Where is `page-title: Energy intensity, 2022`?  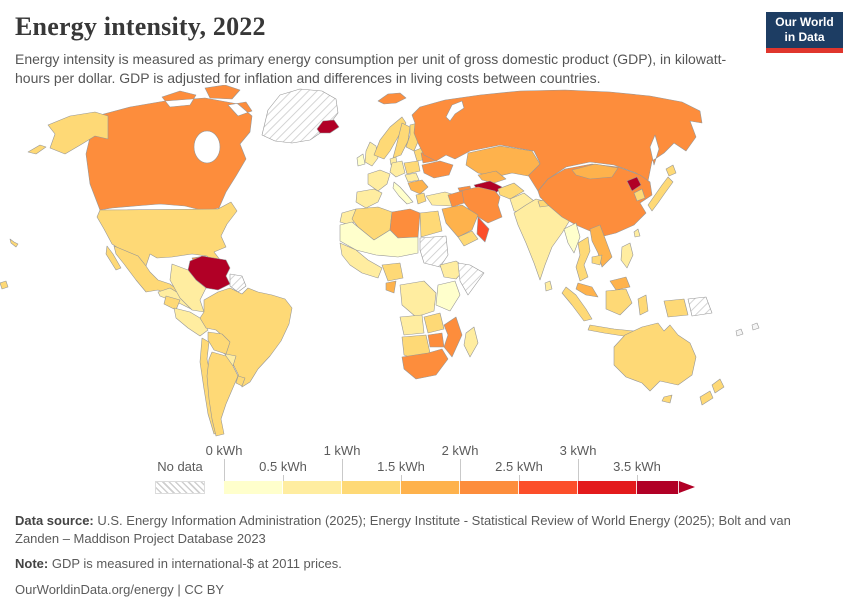
page-title: Energy intensity, 2022 is located at coordinates (140, 26).